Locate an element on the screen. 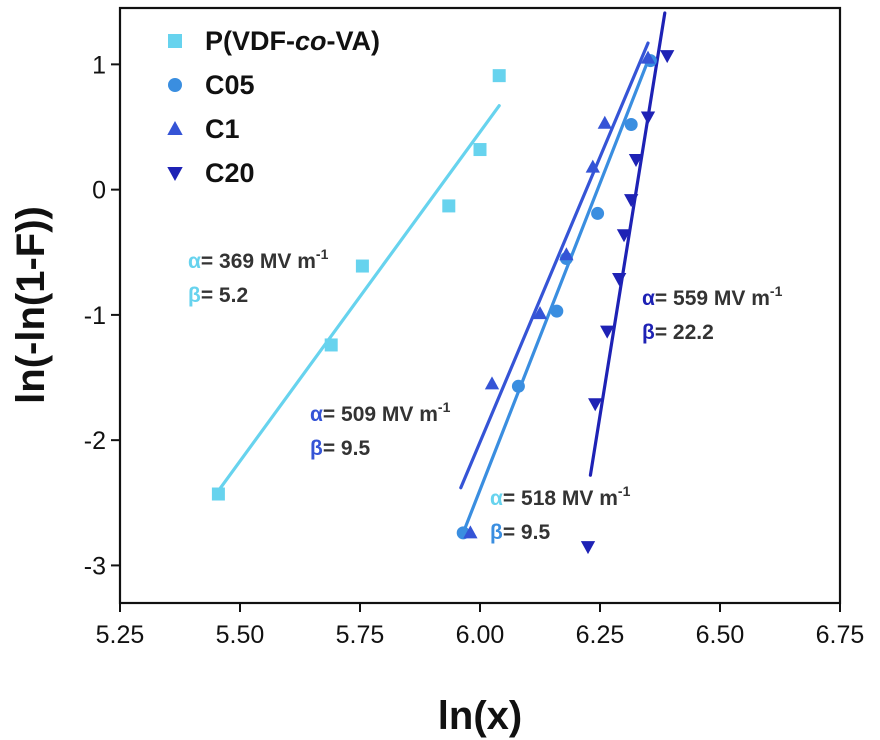 The height and width of the screenshot is (740, 880). beta-value-text: = 5.2 is located at coordinates (224, 295).